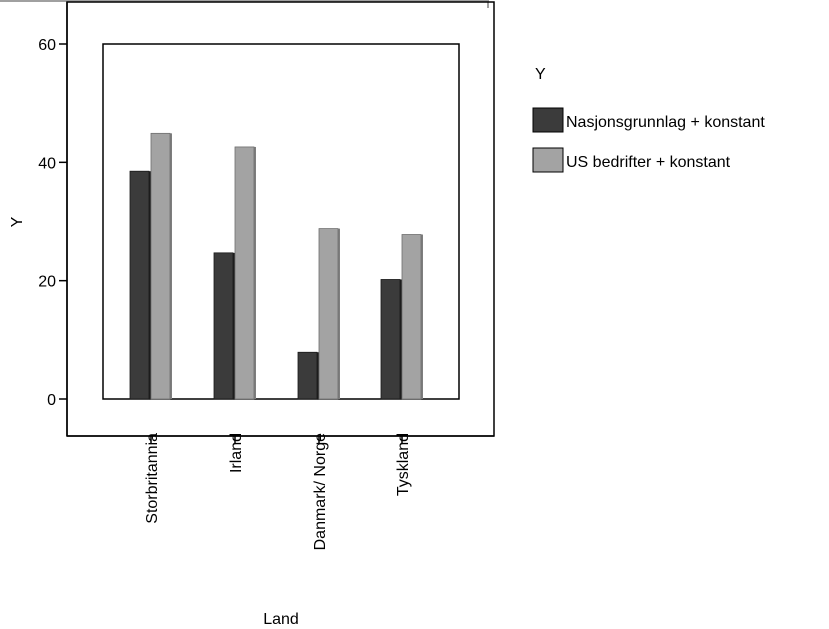  Describe the element at coordinates (47, 282) in the screenshot. I see `y-tick-label: 20` at that location.